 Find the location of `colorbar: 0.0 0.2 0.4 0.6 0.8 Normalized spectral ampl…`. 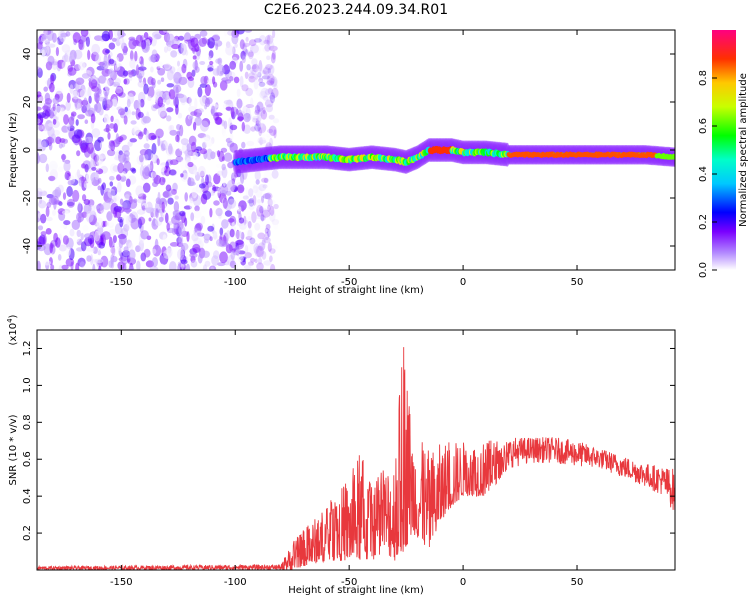

colorbar: 0.0 0.2 0.4 0.6 0.8 Normalized spectral ampl… is located at coordinates (723, 154).